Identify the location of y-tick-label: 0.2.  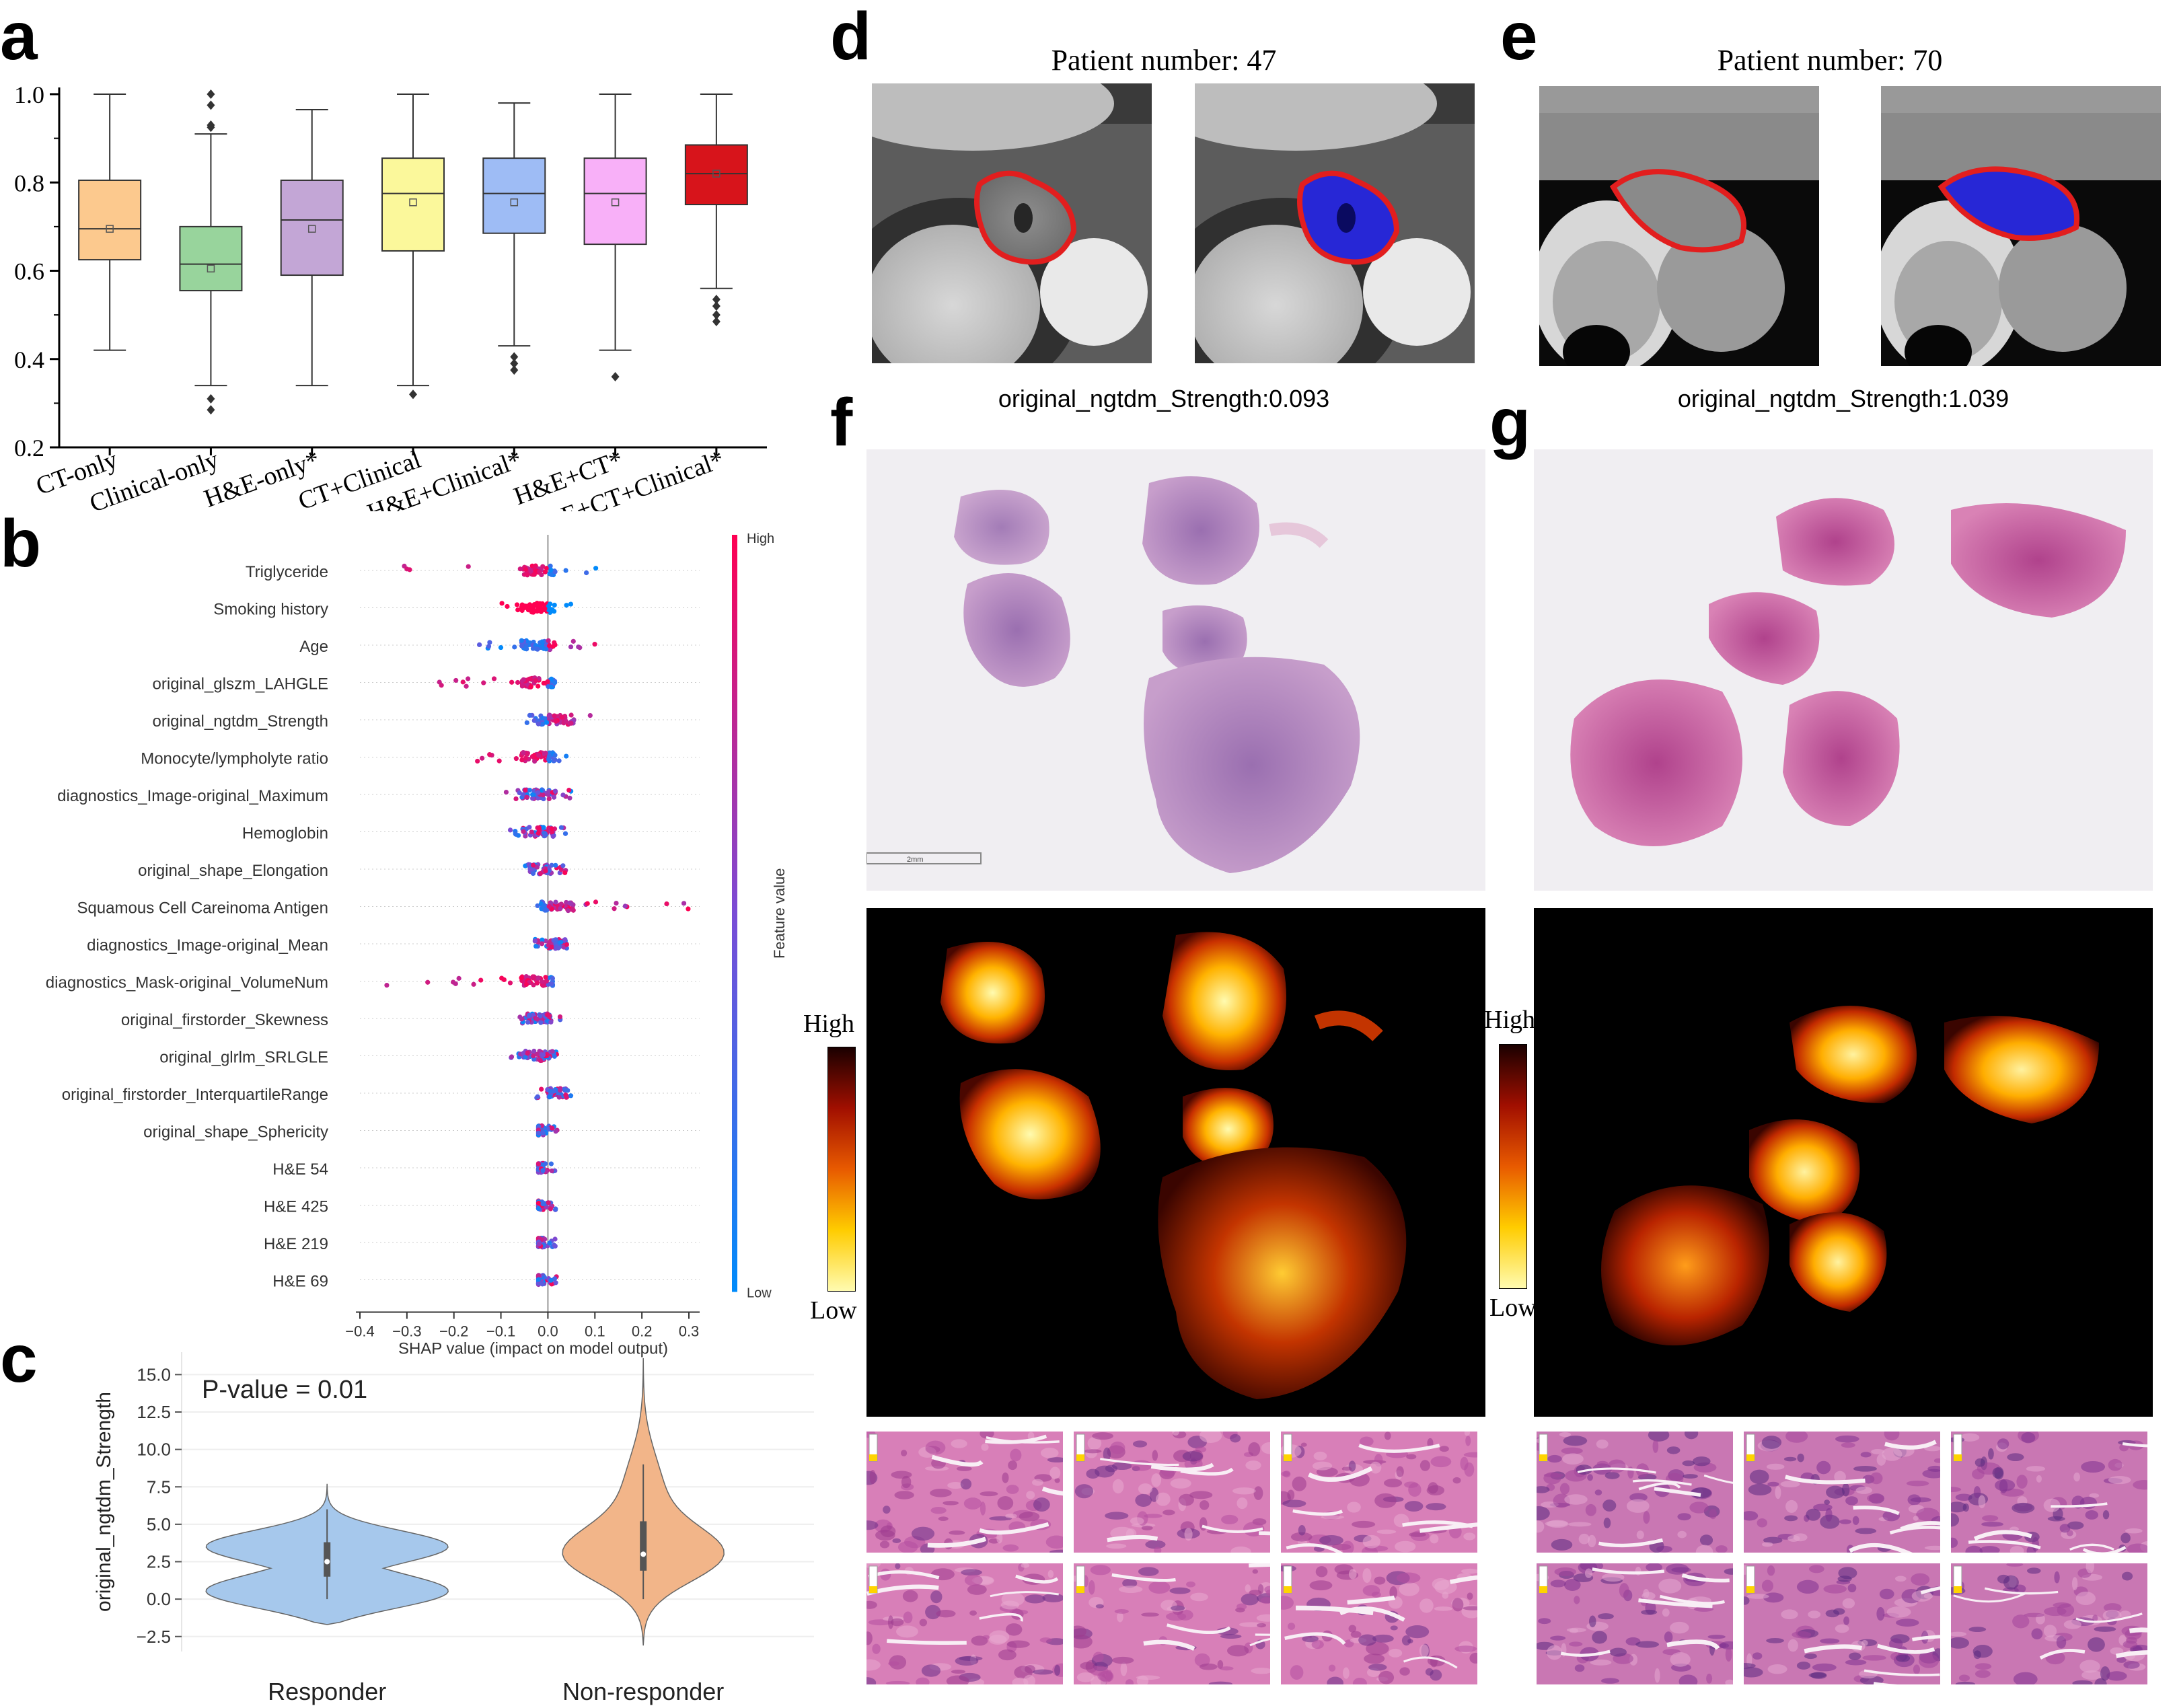
(29, 448).